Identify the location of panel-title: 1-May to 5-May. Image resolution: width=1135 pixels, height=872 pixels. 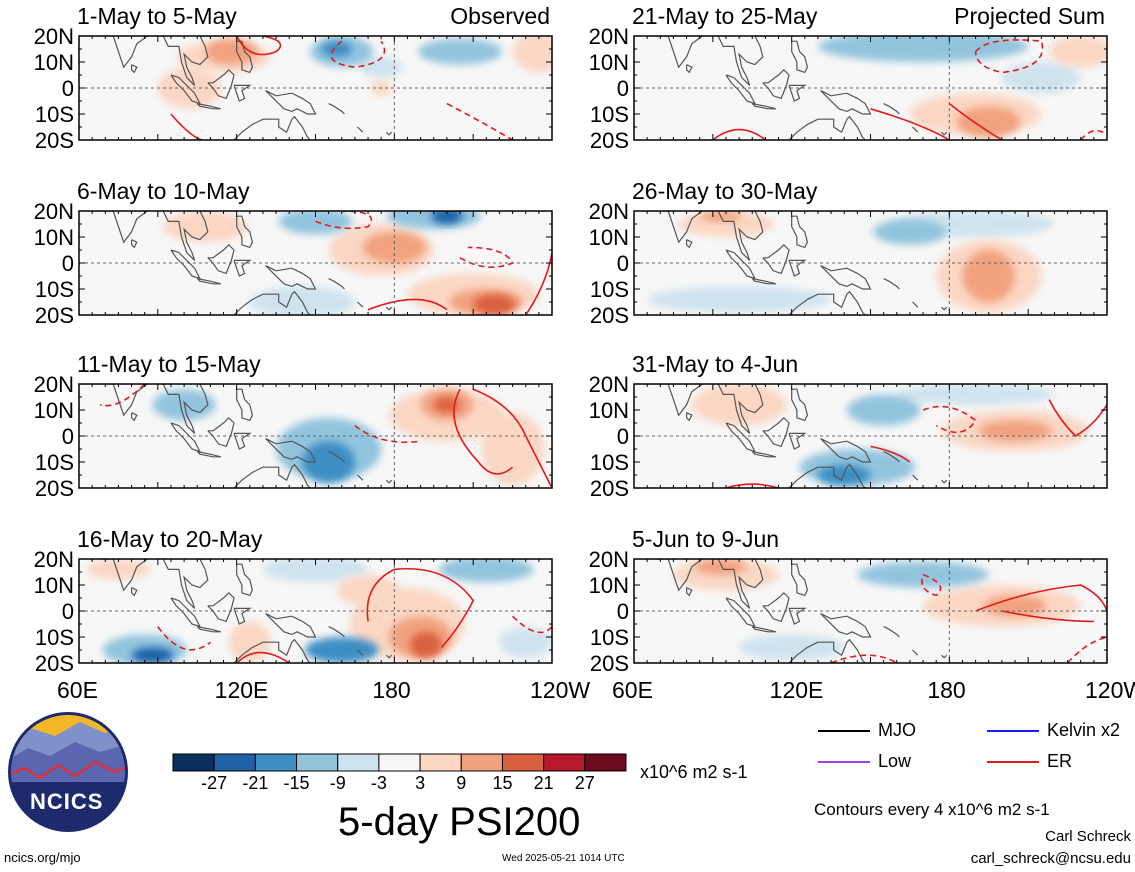
(157, 16).